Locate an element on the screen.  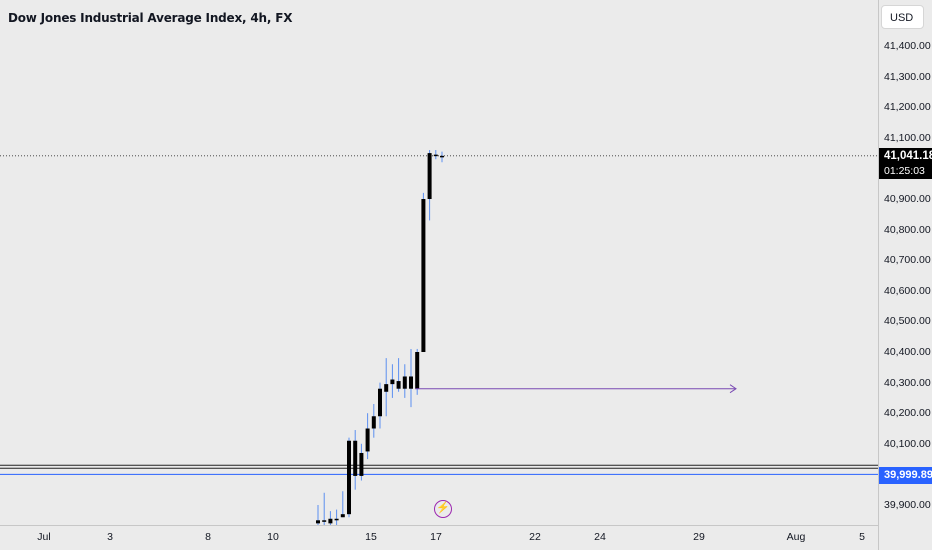
time-tick-label: 8 is located at coordinates (208, 537).